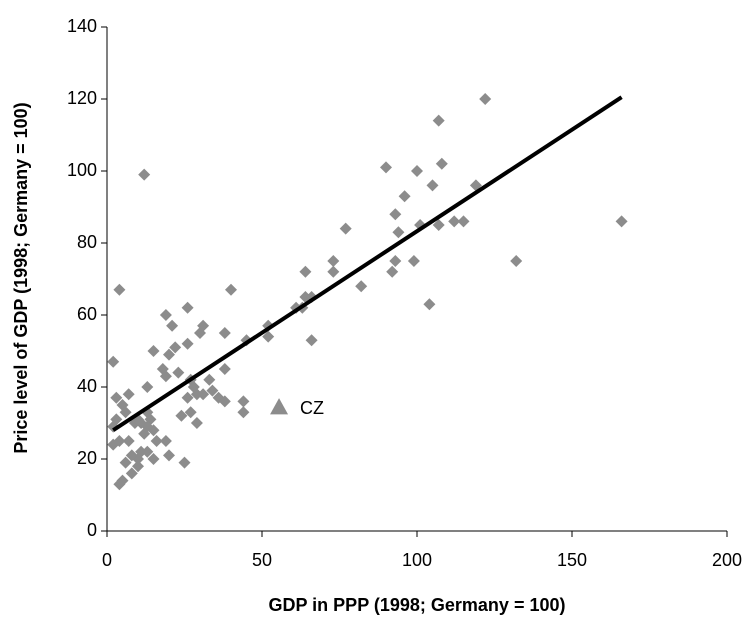 Image resolution: width=747 pixels, height=619 pixels. I want to click on x-tick-label: 0, so click(107, 560).